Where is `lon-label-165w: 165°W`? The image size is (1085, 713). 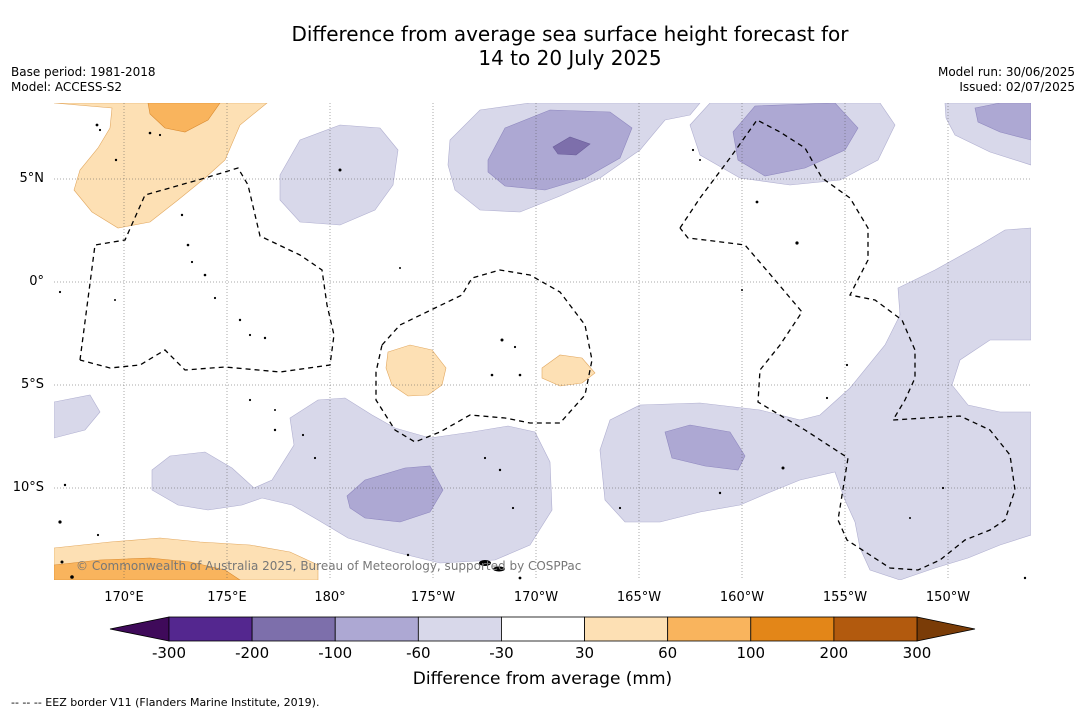 lon-label-165w: 165°W is located at coordinates (639, 597).